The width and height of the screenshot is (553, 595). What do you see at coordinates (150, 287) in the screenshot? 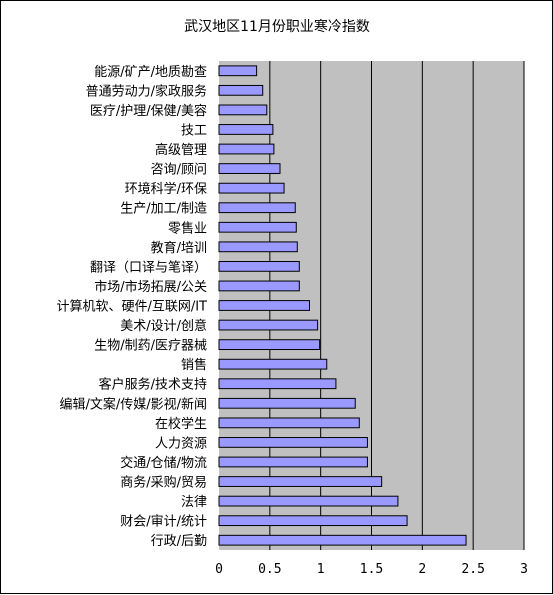
I see `category-label: 市场/市场拓展/公关` at bounding box center [150, 287].